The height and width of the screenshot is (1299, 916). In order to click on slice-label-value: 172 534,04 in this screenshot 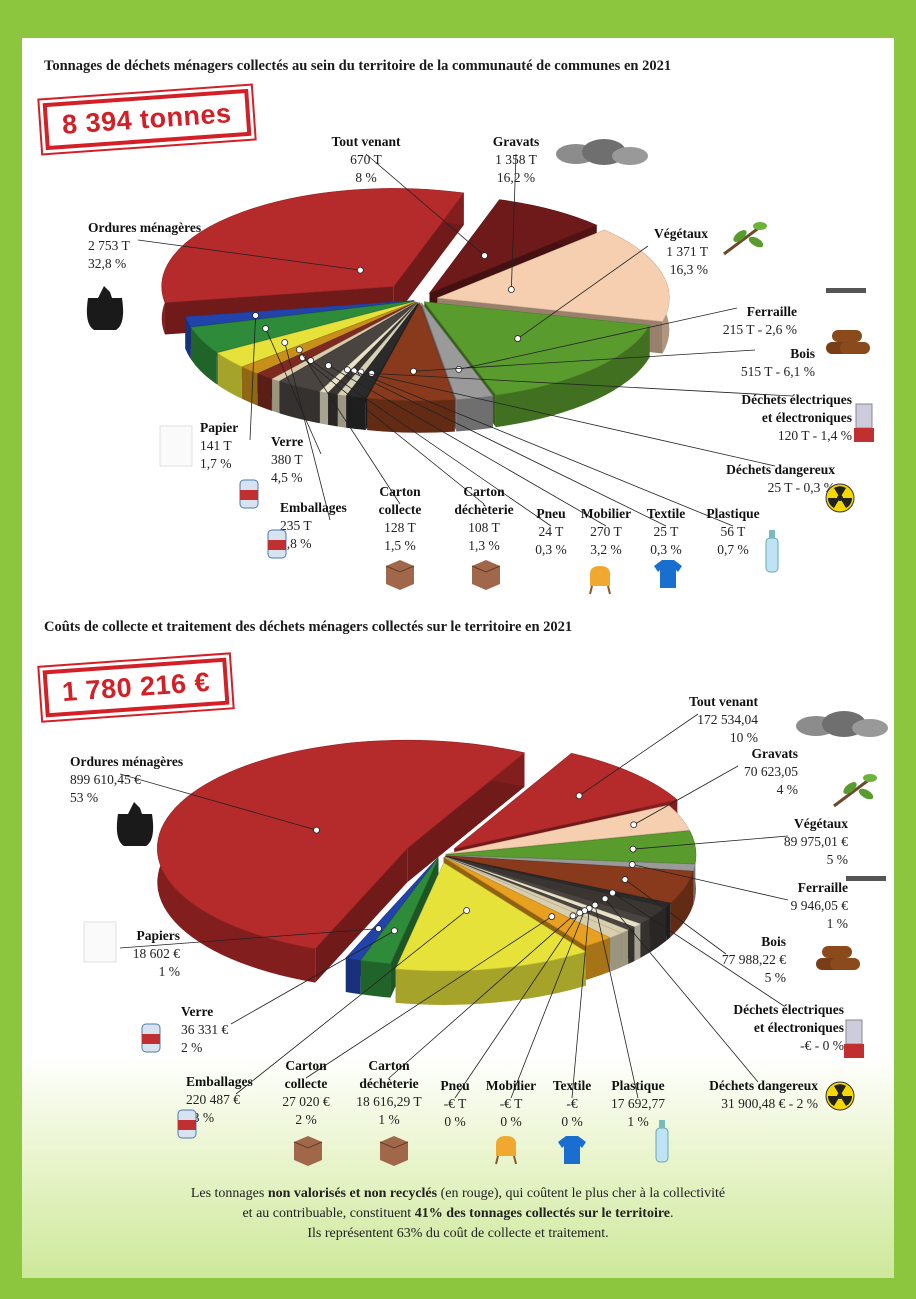, I will do `click(727, 719)`.